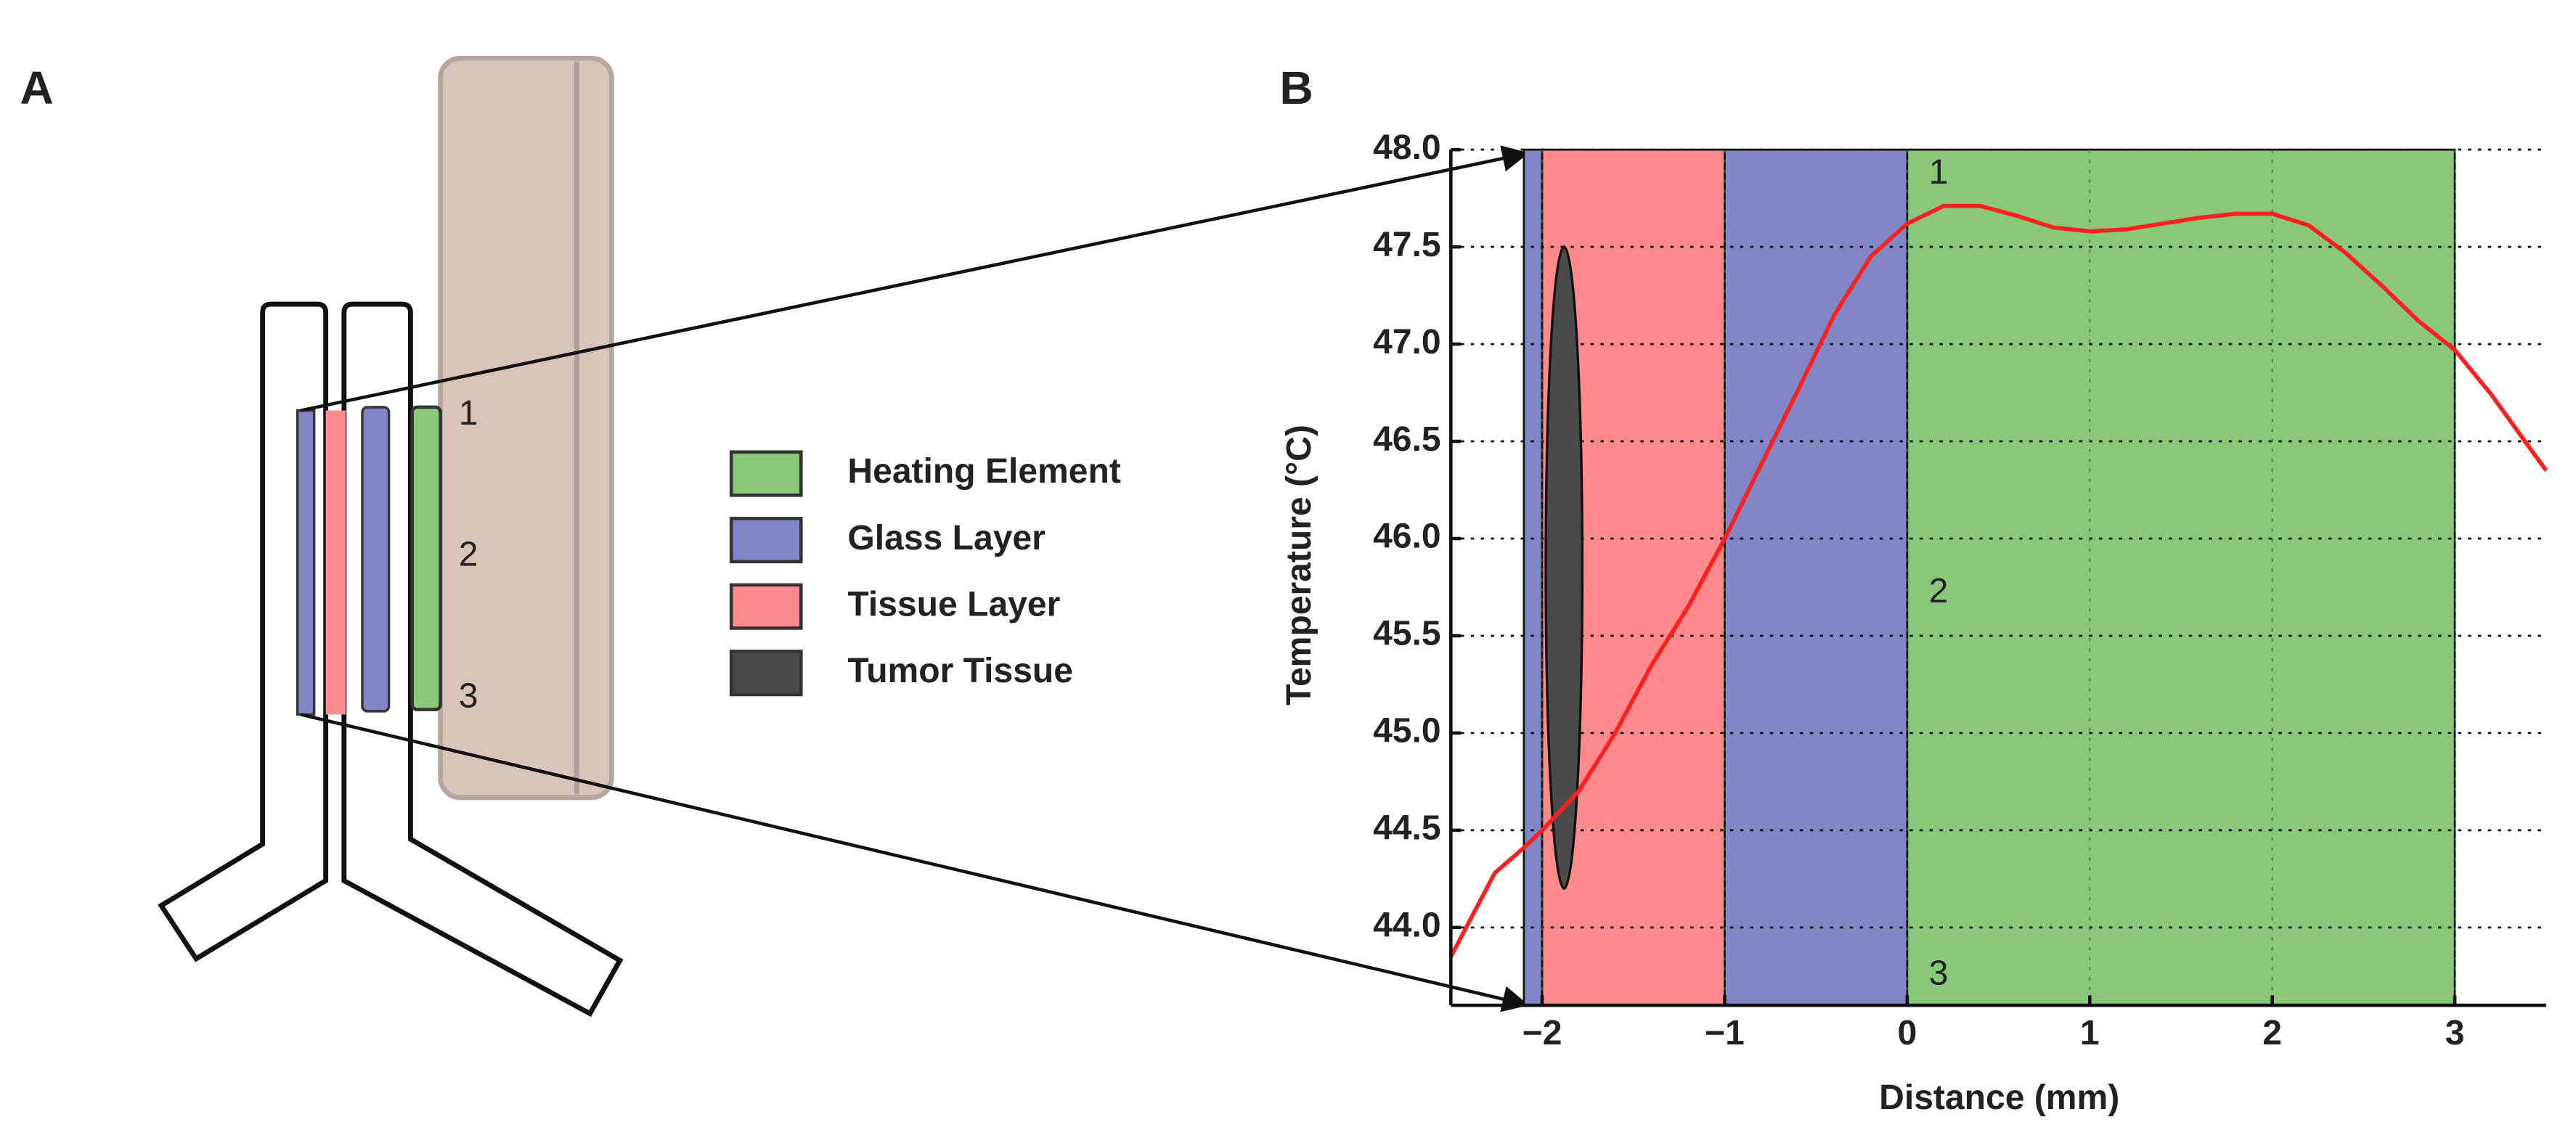 This screenshot has width=2576, height=1125. Describe the element at coordinates (1939, 172) in the screenshot. I see `region-marker: 1` at that location.